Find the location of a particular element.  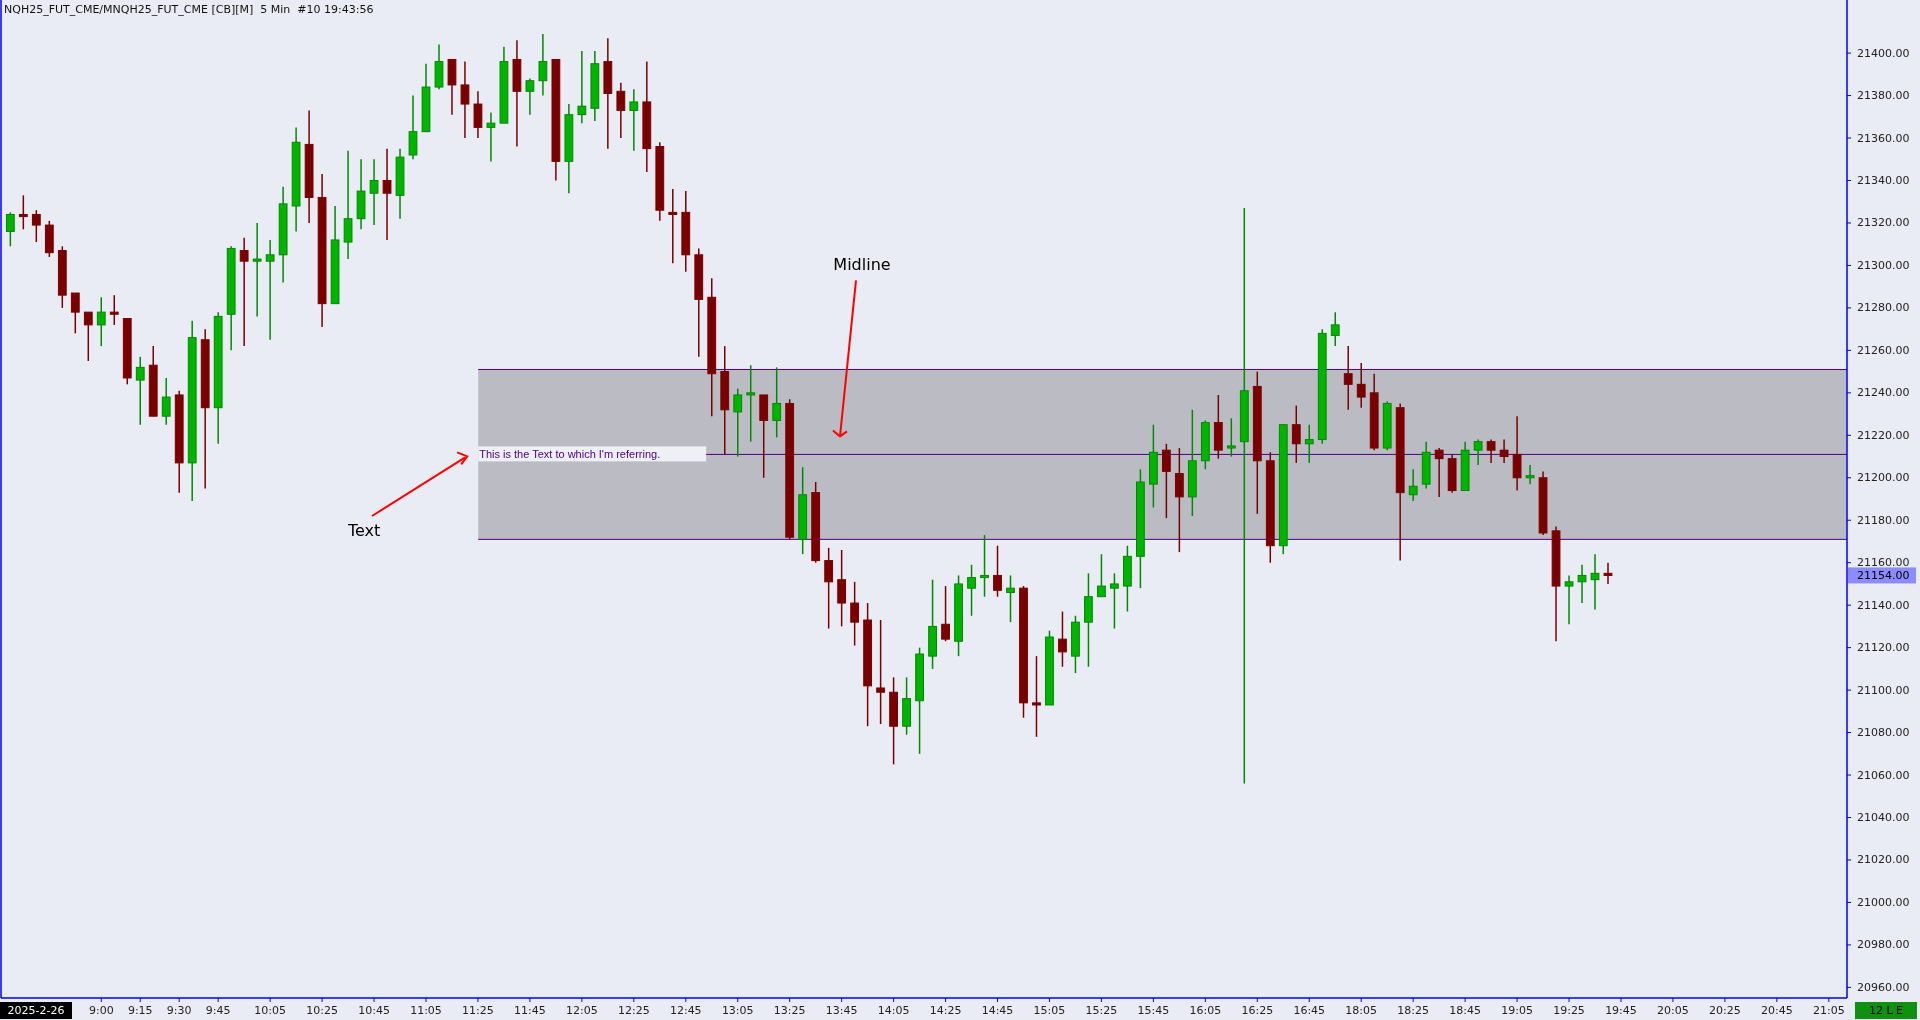

x-tick-label: 16:25 is located at coordinates (1257, 1010).